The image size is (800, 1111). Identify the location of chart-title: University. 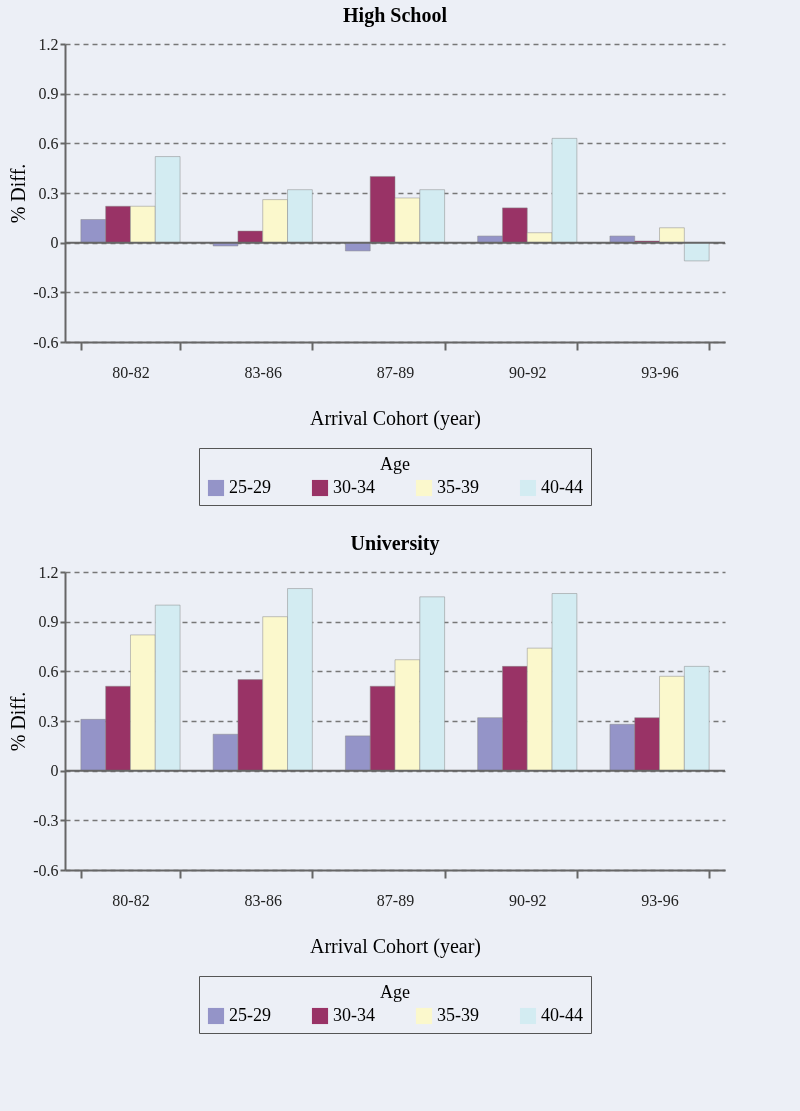
(395, 543).